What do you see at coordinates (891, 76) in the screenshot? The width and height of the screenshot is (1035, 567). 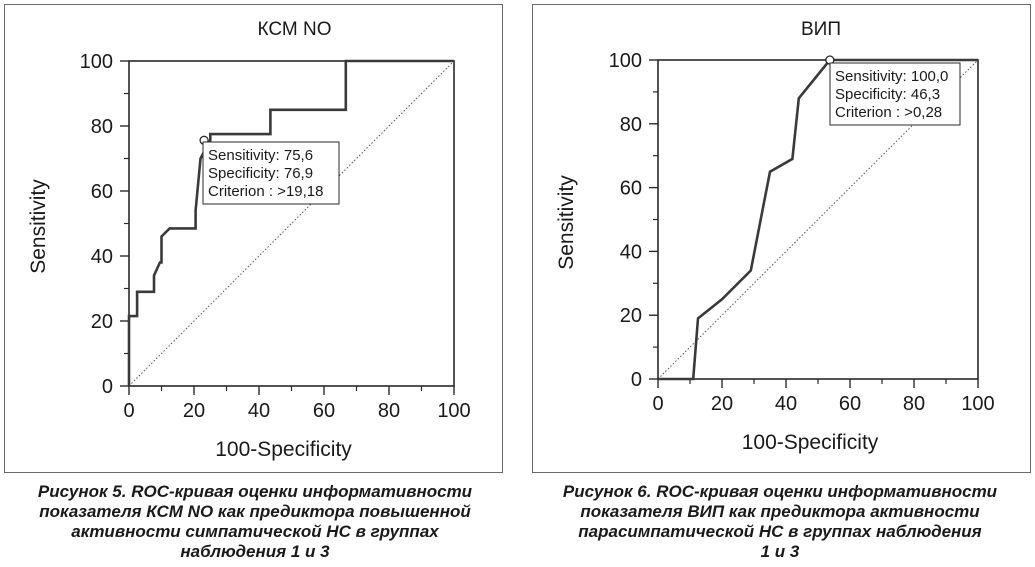 I see `annotation-line: Sensitivity: 100,0` at bounding box center [891, 76].